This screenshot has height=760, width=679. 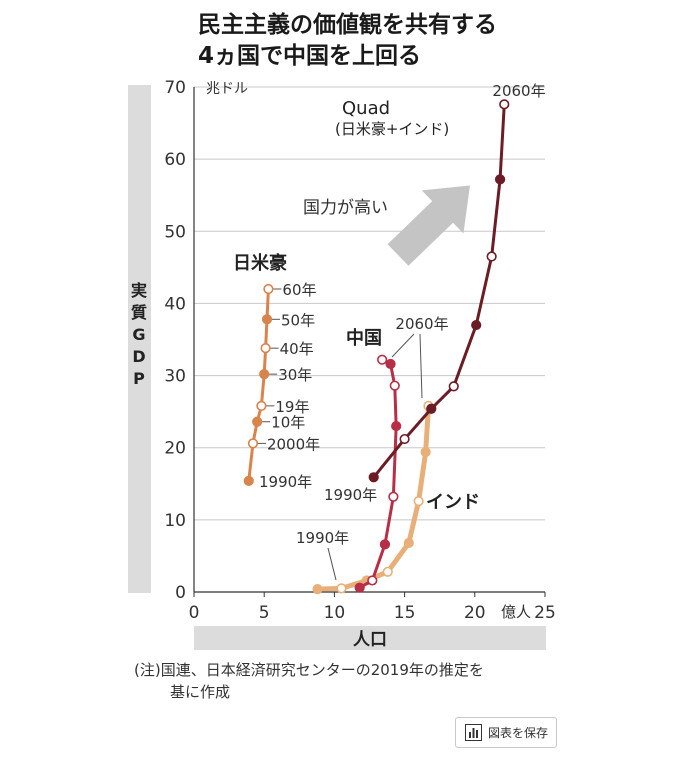 What do you see at coordinates (421, 324) in the screenshot?
I see `annotation-china-2060: 2060年` at bounding box center [421, 324].